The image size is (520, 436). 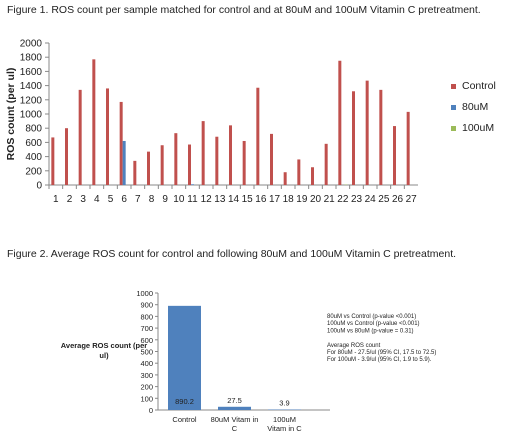 What do you see at coordinates (354, 346) in the screenshot?
I see `annotation-line: Average ROS count` at bounding box center [354, 346].